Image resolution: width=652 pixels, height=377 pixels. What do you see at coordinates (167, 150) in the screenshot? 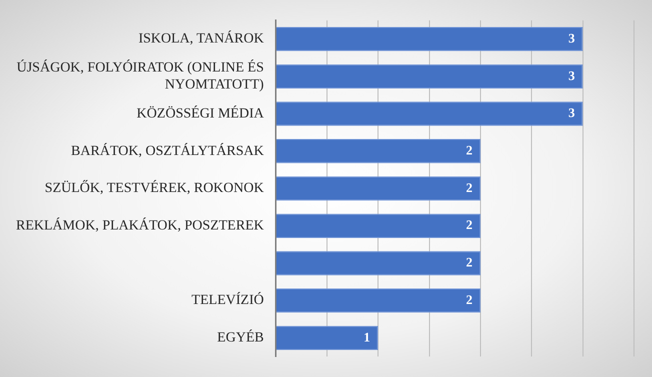
I see `y-tick-label: BARÁTOK, OSZTÁLYTÁRSAK` at bounding box center [167, 150].